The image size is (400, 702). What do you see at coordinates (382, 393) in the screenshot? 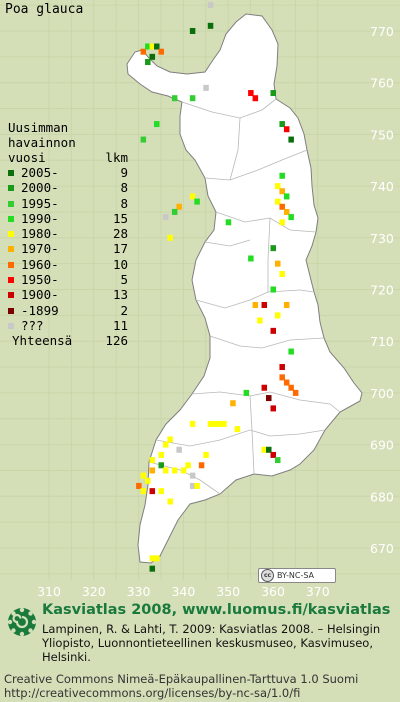
I see `y-tick-label: 700` at bounding box center [382, 393].